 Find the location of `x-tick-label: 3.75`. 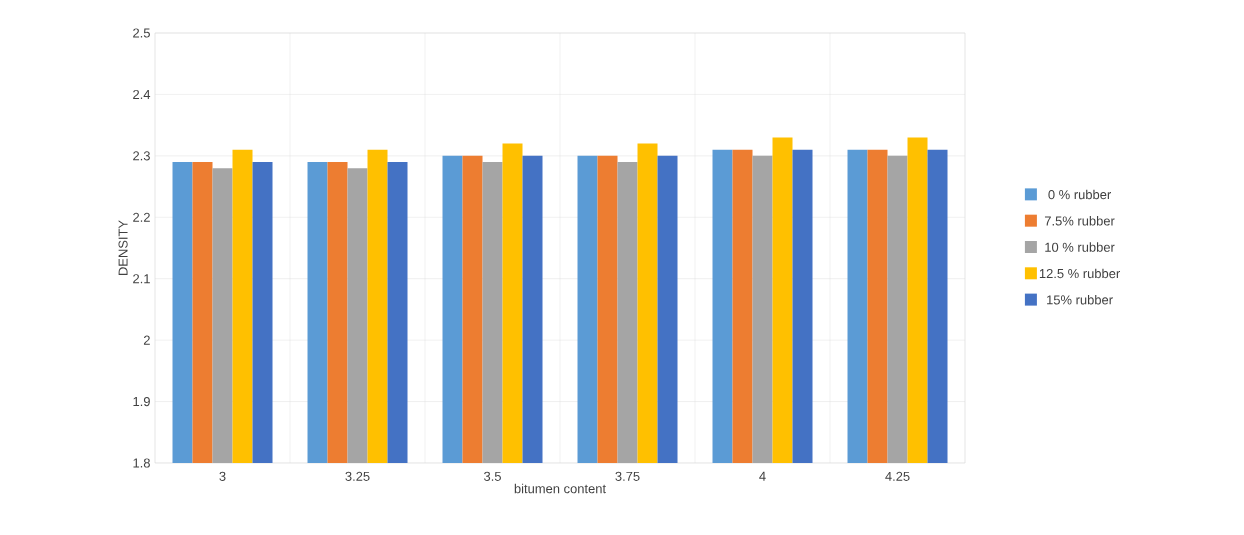

x-tick-label: 3.75 is located at coordinates (627, 476).